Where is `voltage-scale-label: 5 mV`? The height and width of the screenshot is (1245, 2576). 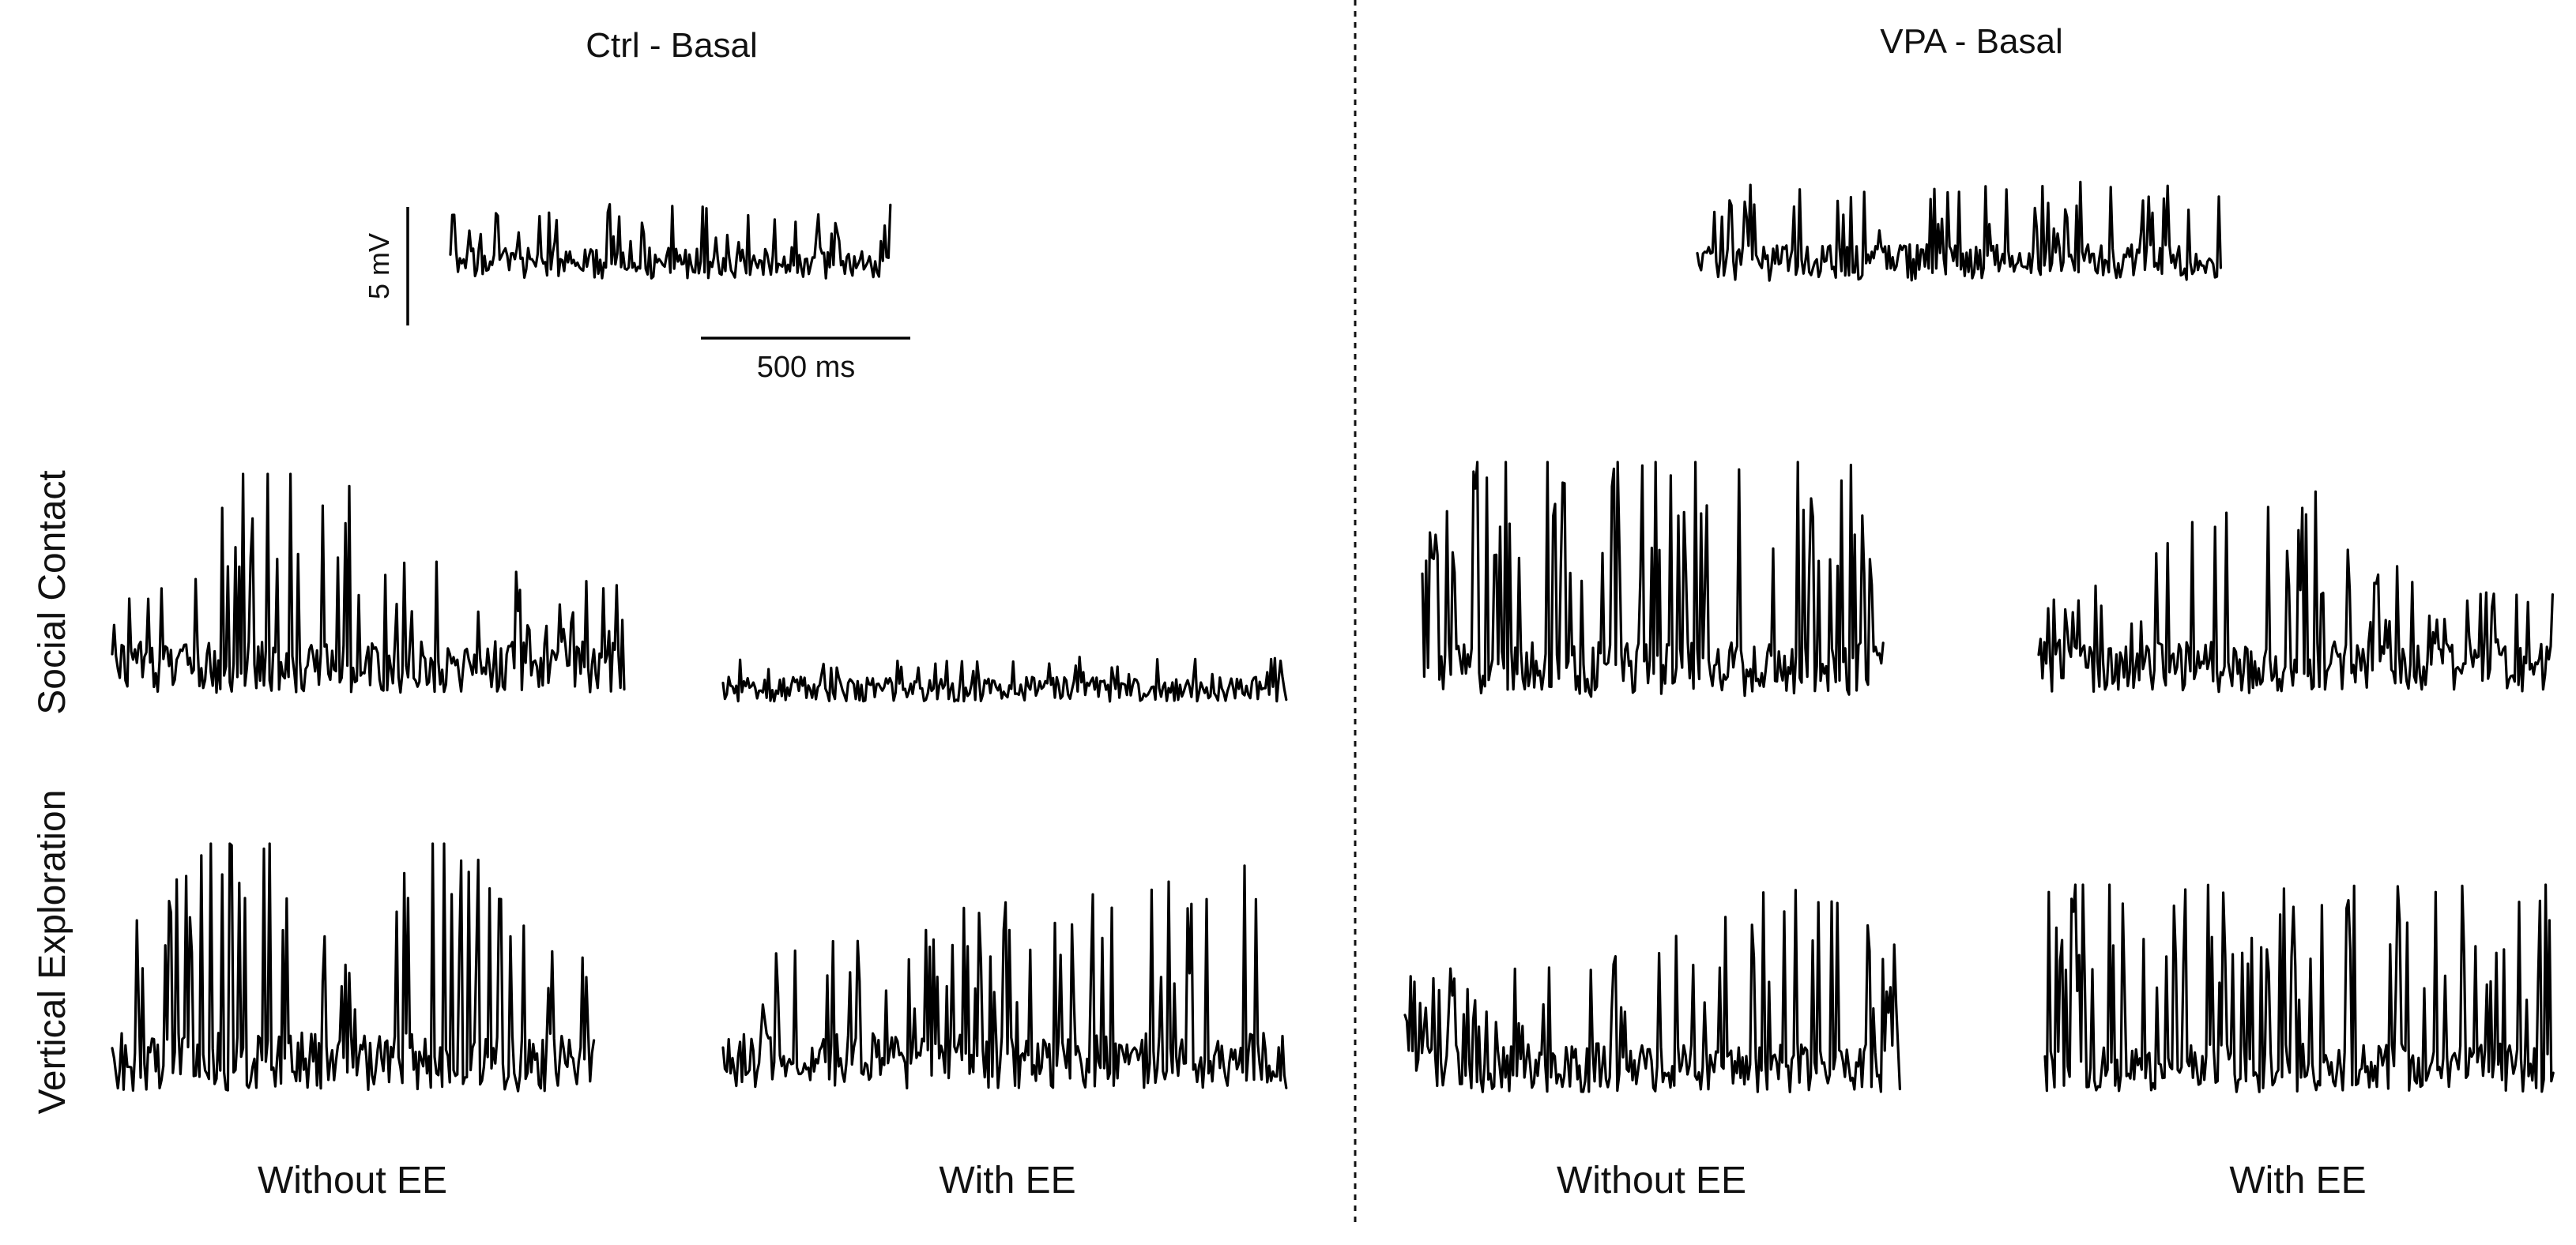
voltage-scale-label: 5 mV is located at coordinates (379, 266).